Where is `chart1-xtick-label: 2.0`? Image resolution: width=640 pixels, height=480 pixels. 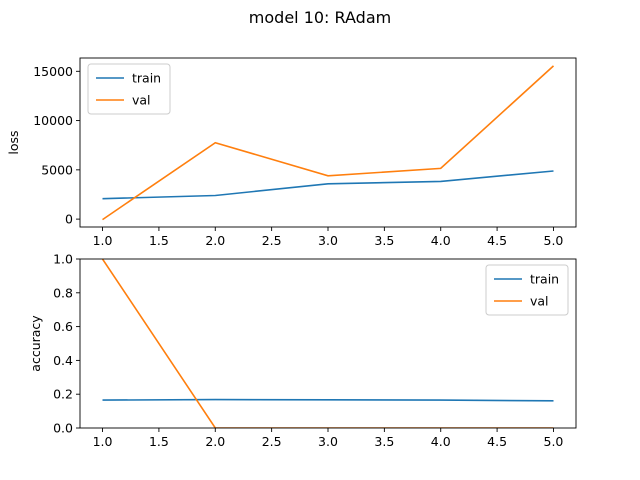
chart1-xtick-label: 2.0 is located at coordinates (215, 240).